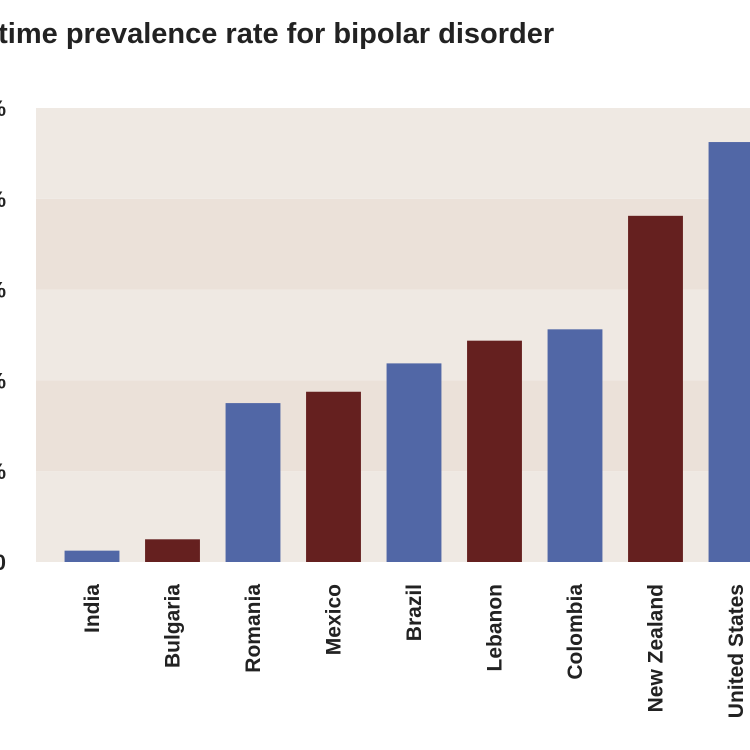 This screenshot has width=750, height=750. I want to click on x-tick-label: India, so click(92, 608).